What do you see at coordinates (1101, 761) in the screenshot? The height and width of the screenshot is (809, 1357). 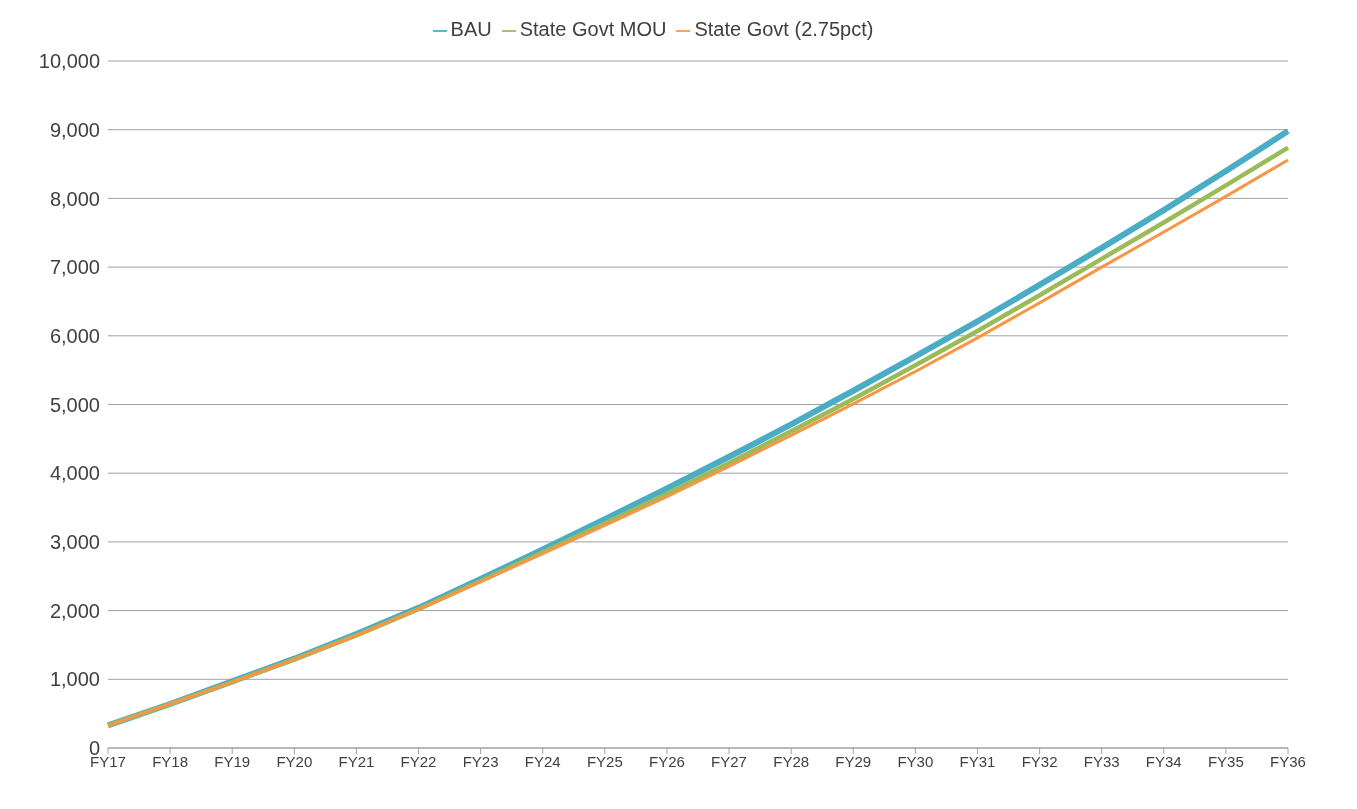 I see `x-tick-label: FY33` at bounding box center [1101, 761].